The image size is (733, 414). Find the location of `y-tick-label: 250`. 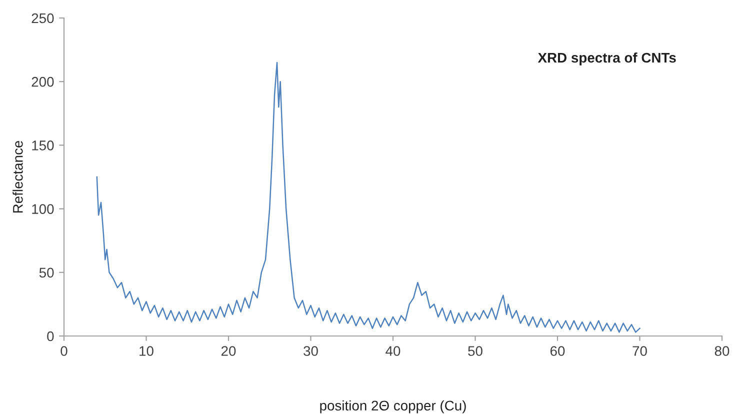

y-tick-label: 250 is located at coordinates (43, 18).